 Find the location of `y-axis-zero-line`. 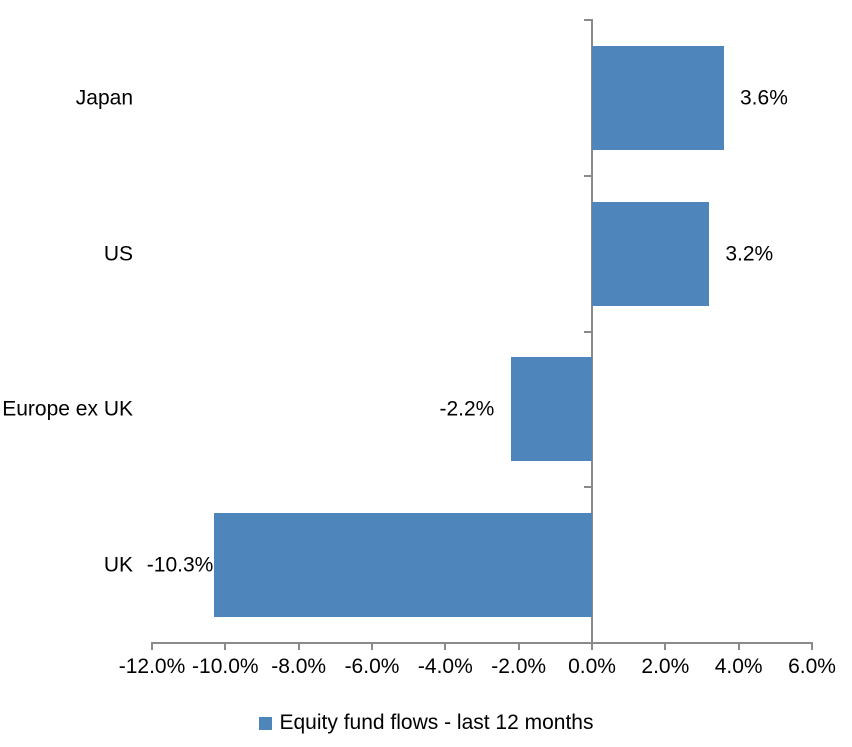

y-axis-zero-line is located at coordinates (592, 331).